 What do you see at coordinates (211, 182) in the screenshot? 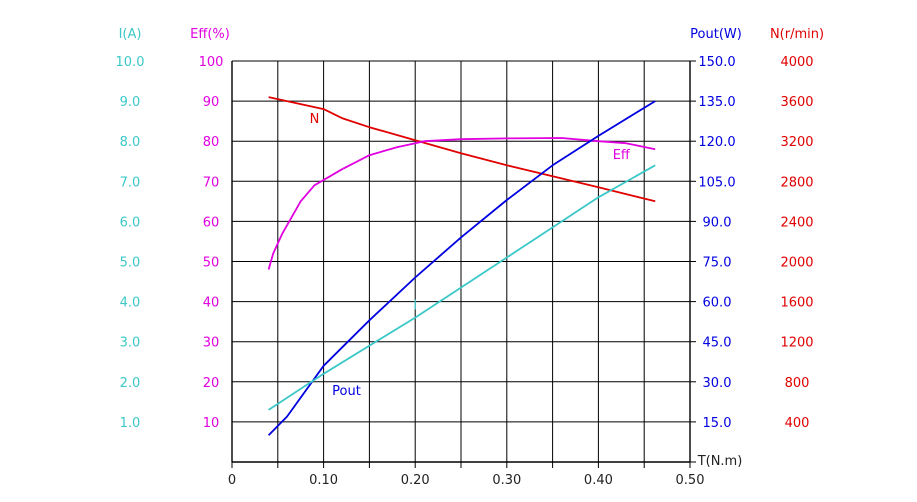
I see `y-tick-label-eff: 70` at bounding box center [211, 182].